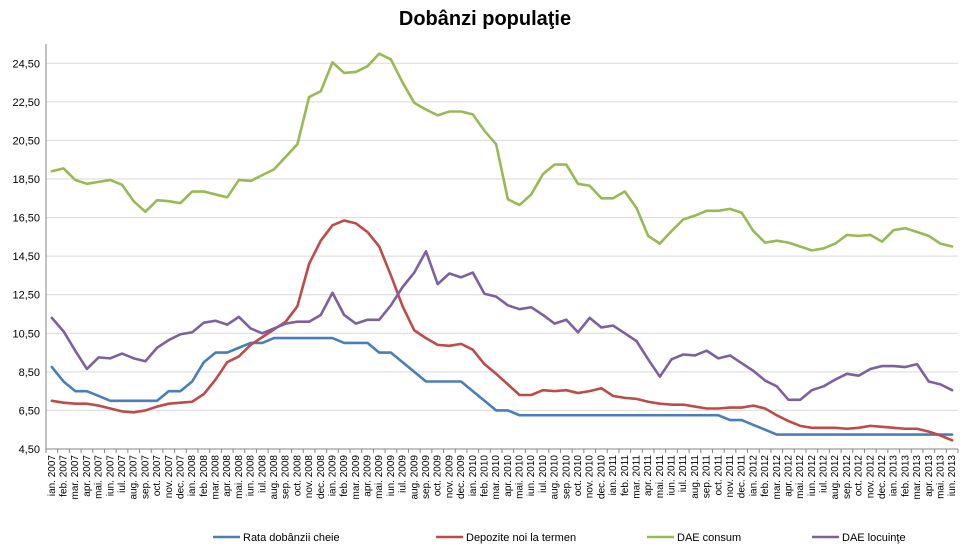 The height and width of the screenshot is (556, 970). I want to click on x-tick-label: ian. 2011, so click(613, 475).